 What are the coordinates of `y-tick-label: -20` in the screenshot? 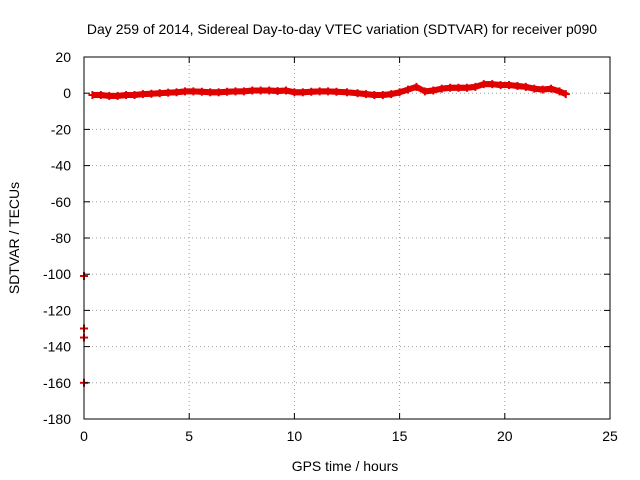 It's located at (61, 129).